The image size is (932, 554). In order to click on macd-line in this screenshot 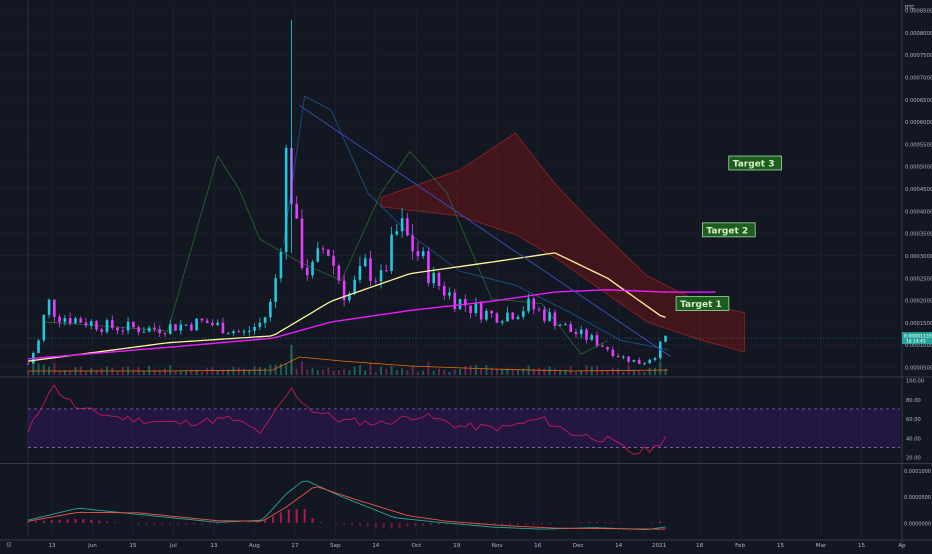, I will do `click(347, 505)`.